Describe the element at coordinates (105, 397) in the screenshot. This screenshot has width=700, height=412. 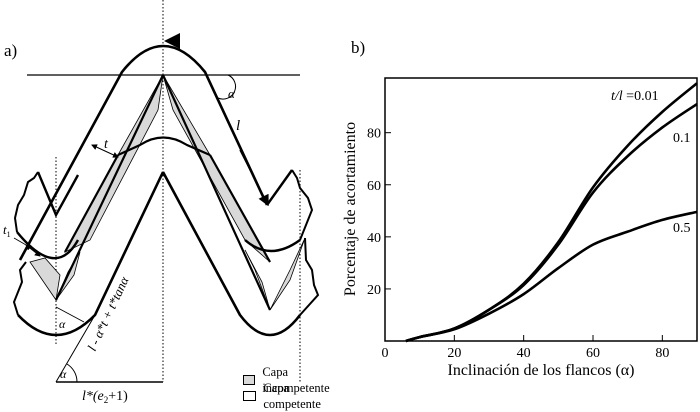
I see `base-formula-label: l*(e2+1)` at that location.